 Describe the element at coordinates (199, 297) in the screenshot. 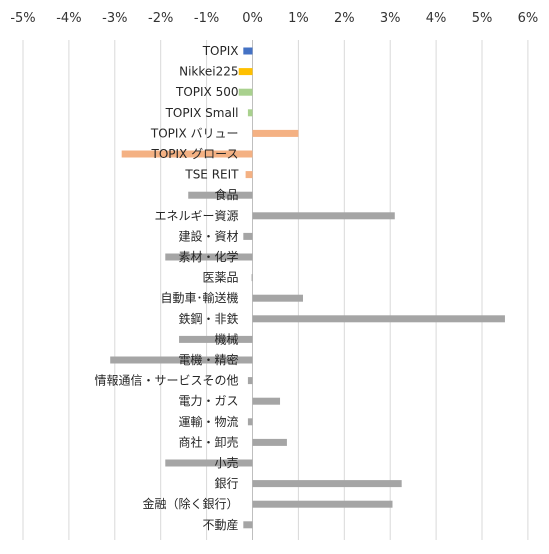

I see `category-label: 自動車･輸送機` at that location.